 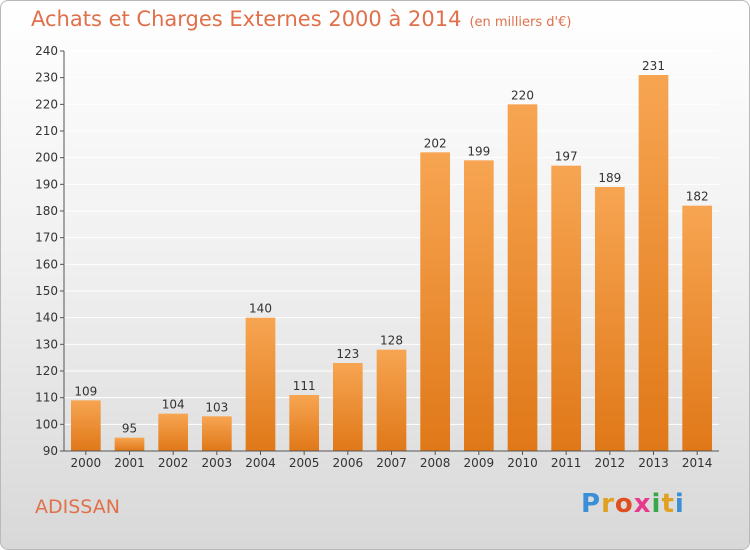 I want to click on title-unit: (en milliers d'€), so click(x=520, y=22).